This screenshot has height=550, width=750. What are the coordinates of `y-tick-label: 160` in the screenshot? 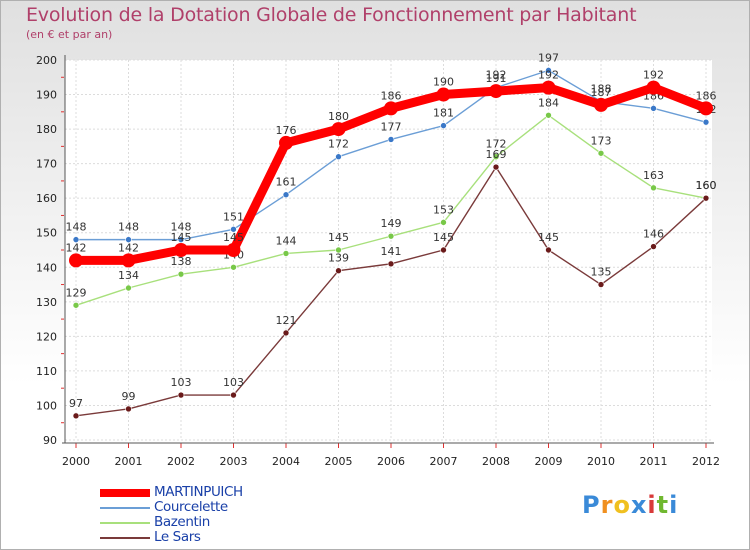 It's located at (46, 198).